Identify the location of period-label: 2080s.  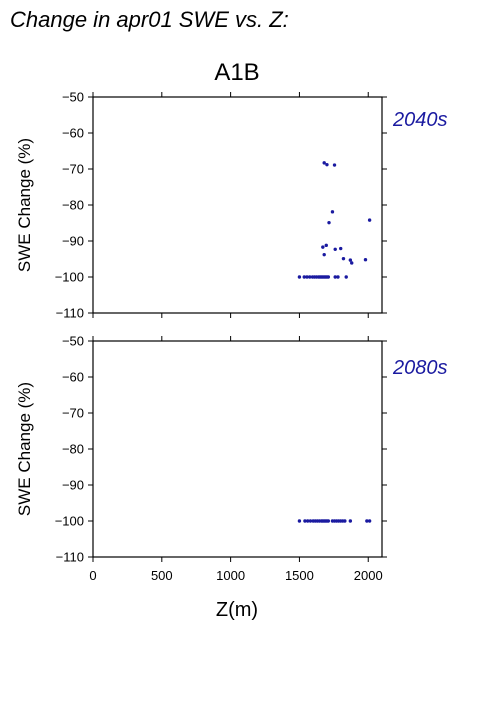
(420, 368).